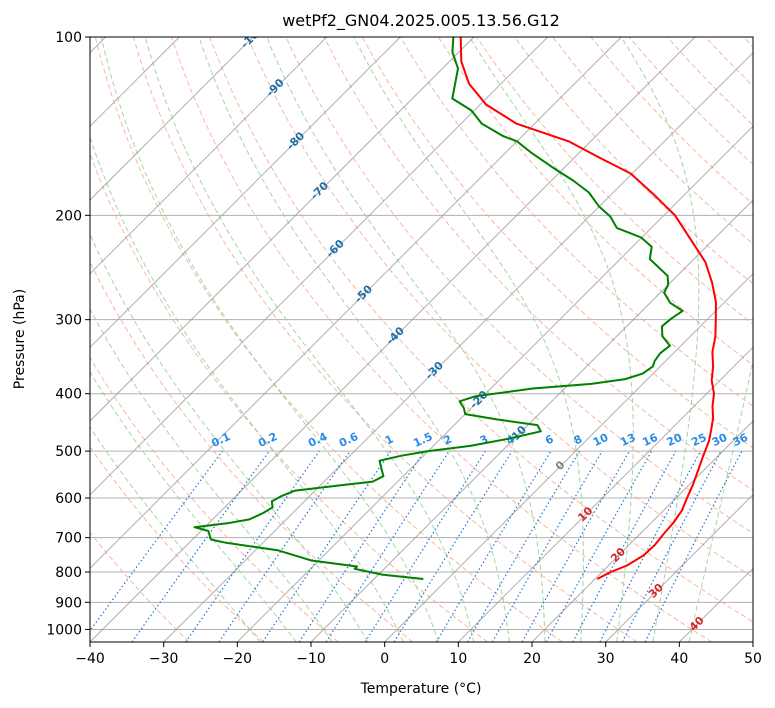  What do you see at coordinates (68, 395) in the screenshot?
I see `y-tick-label: 400` at bounding box center [68, 395].